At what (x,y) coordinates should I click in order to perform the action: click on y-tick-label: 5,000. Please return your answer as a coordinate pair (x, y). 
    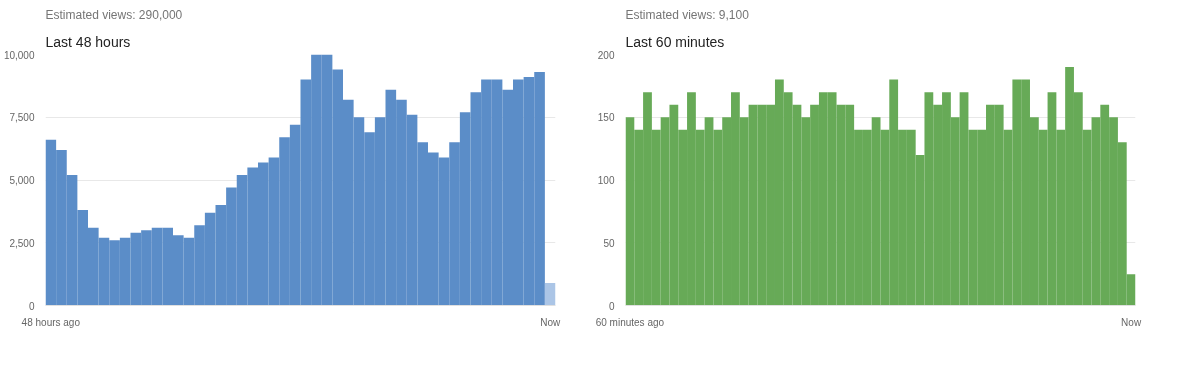
    Looking at the image, I should click on (22, 180).